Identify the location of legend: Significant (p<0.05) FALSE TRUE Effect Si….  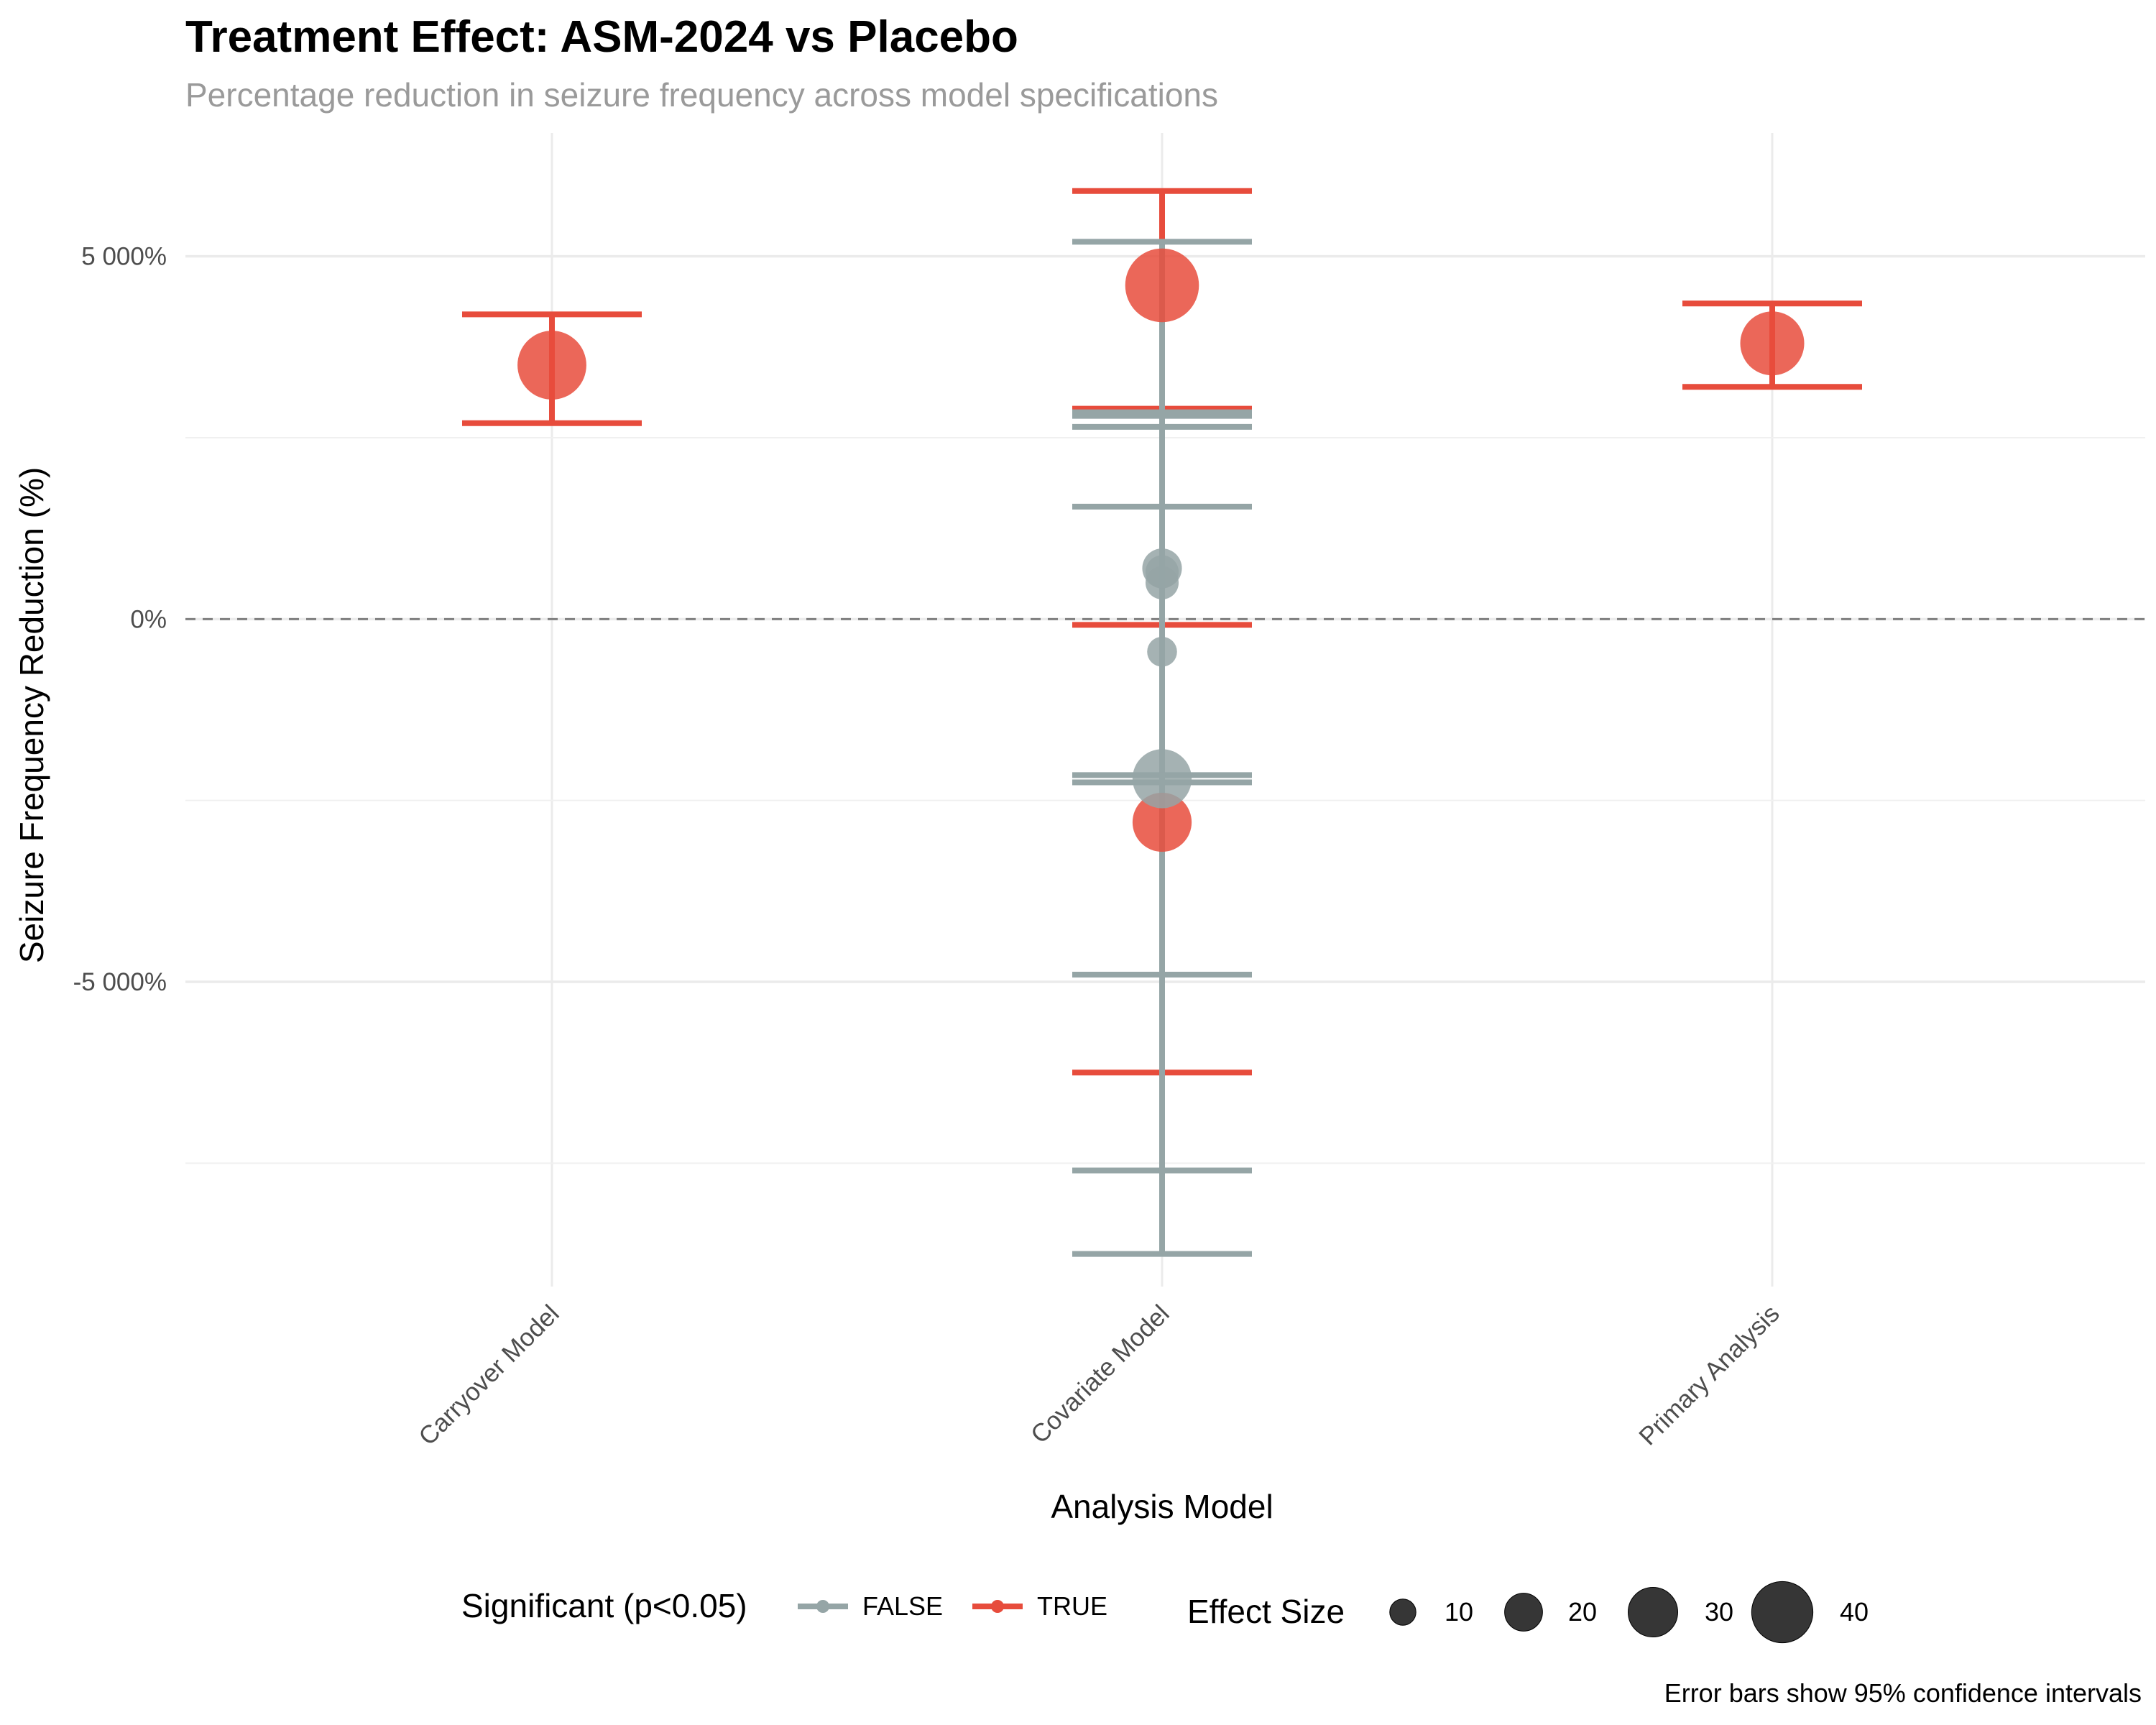
(1165, 1612).